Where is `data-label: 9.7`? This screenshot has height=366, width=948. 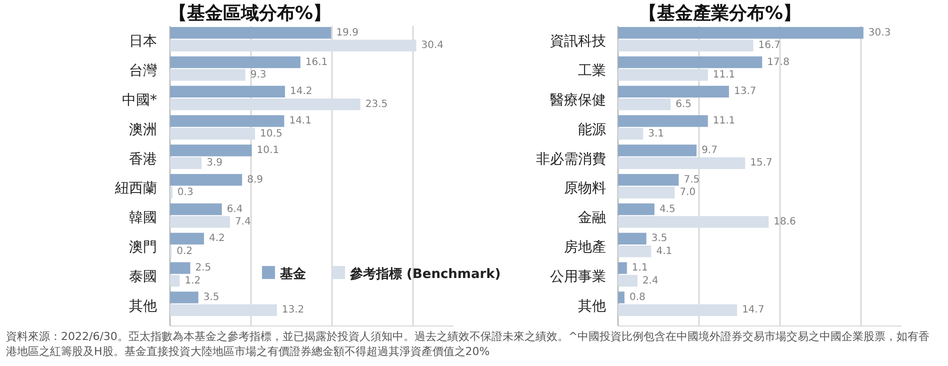
data-label: 9.7 is located at coordinates (710, 150).